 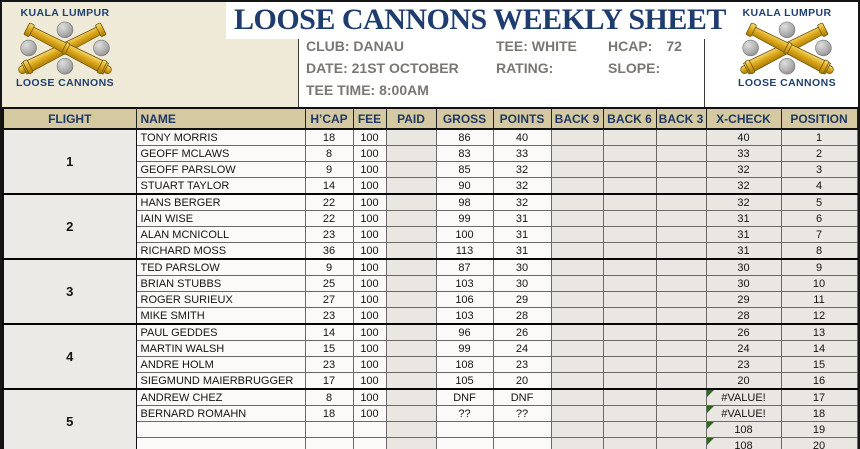 I want to click on cell-xcheck: 31, so click(x=743, y=218).